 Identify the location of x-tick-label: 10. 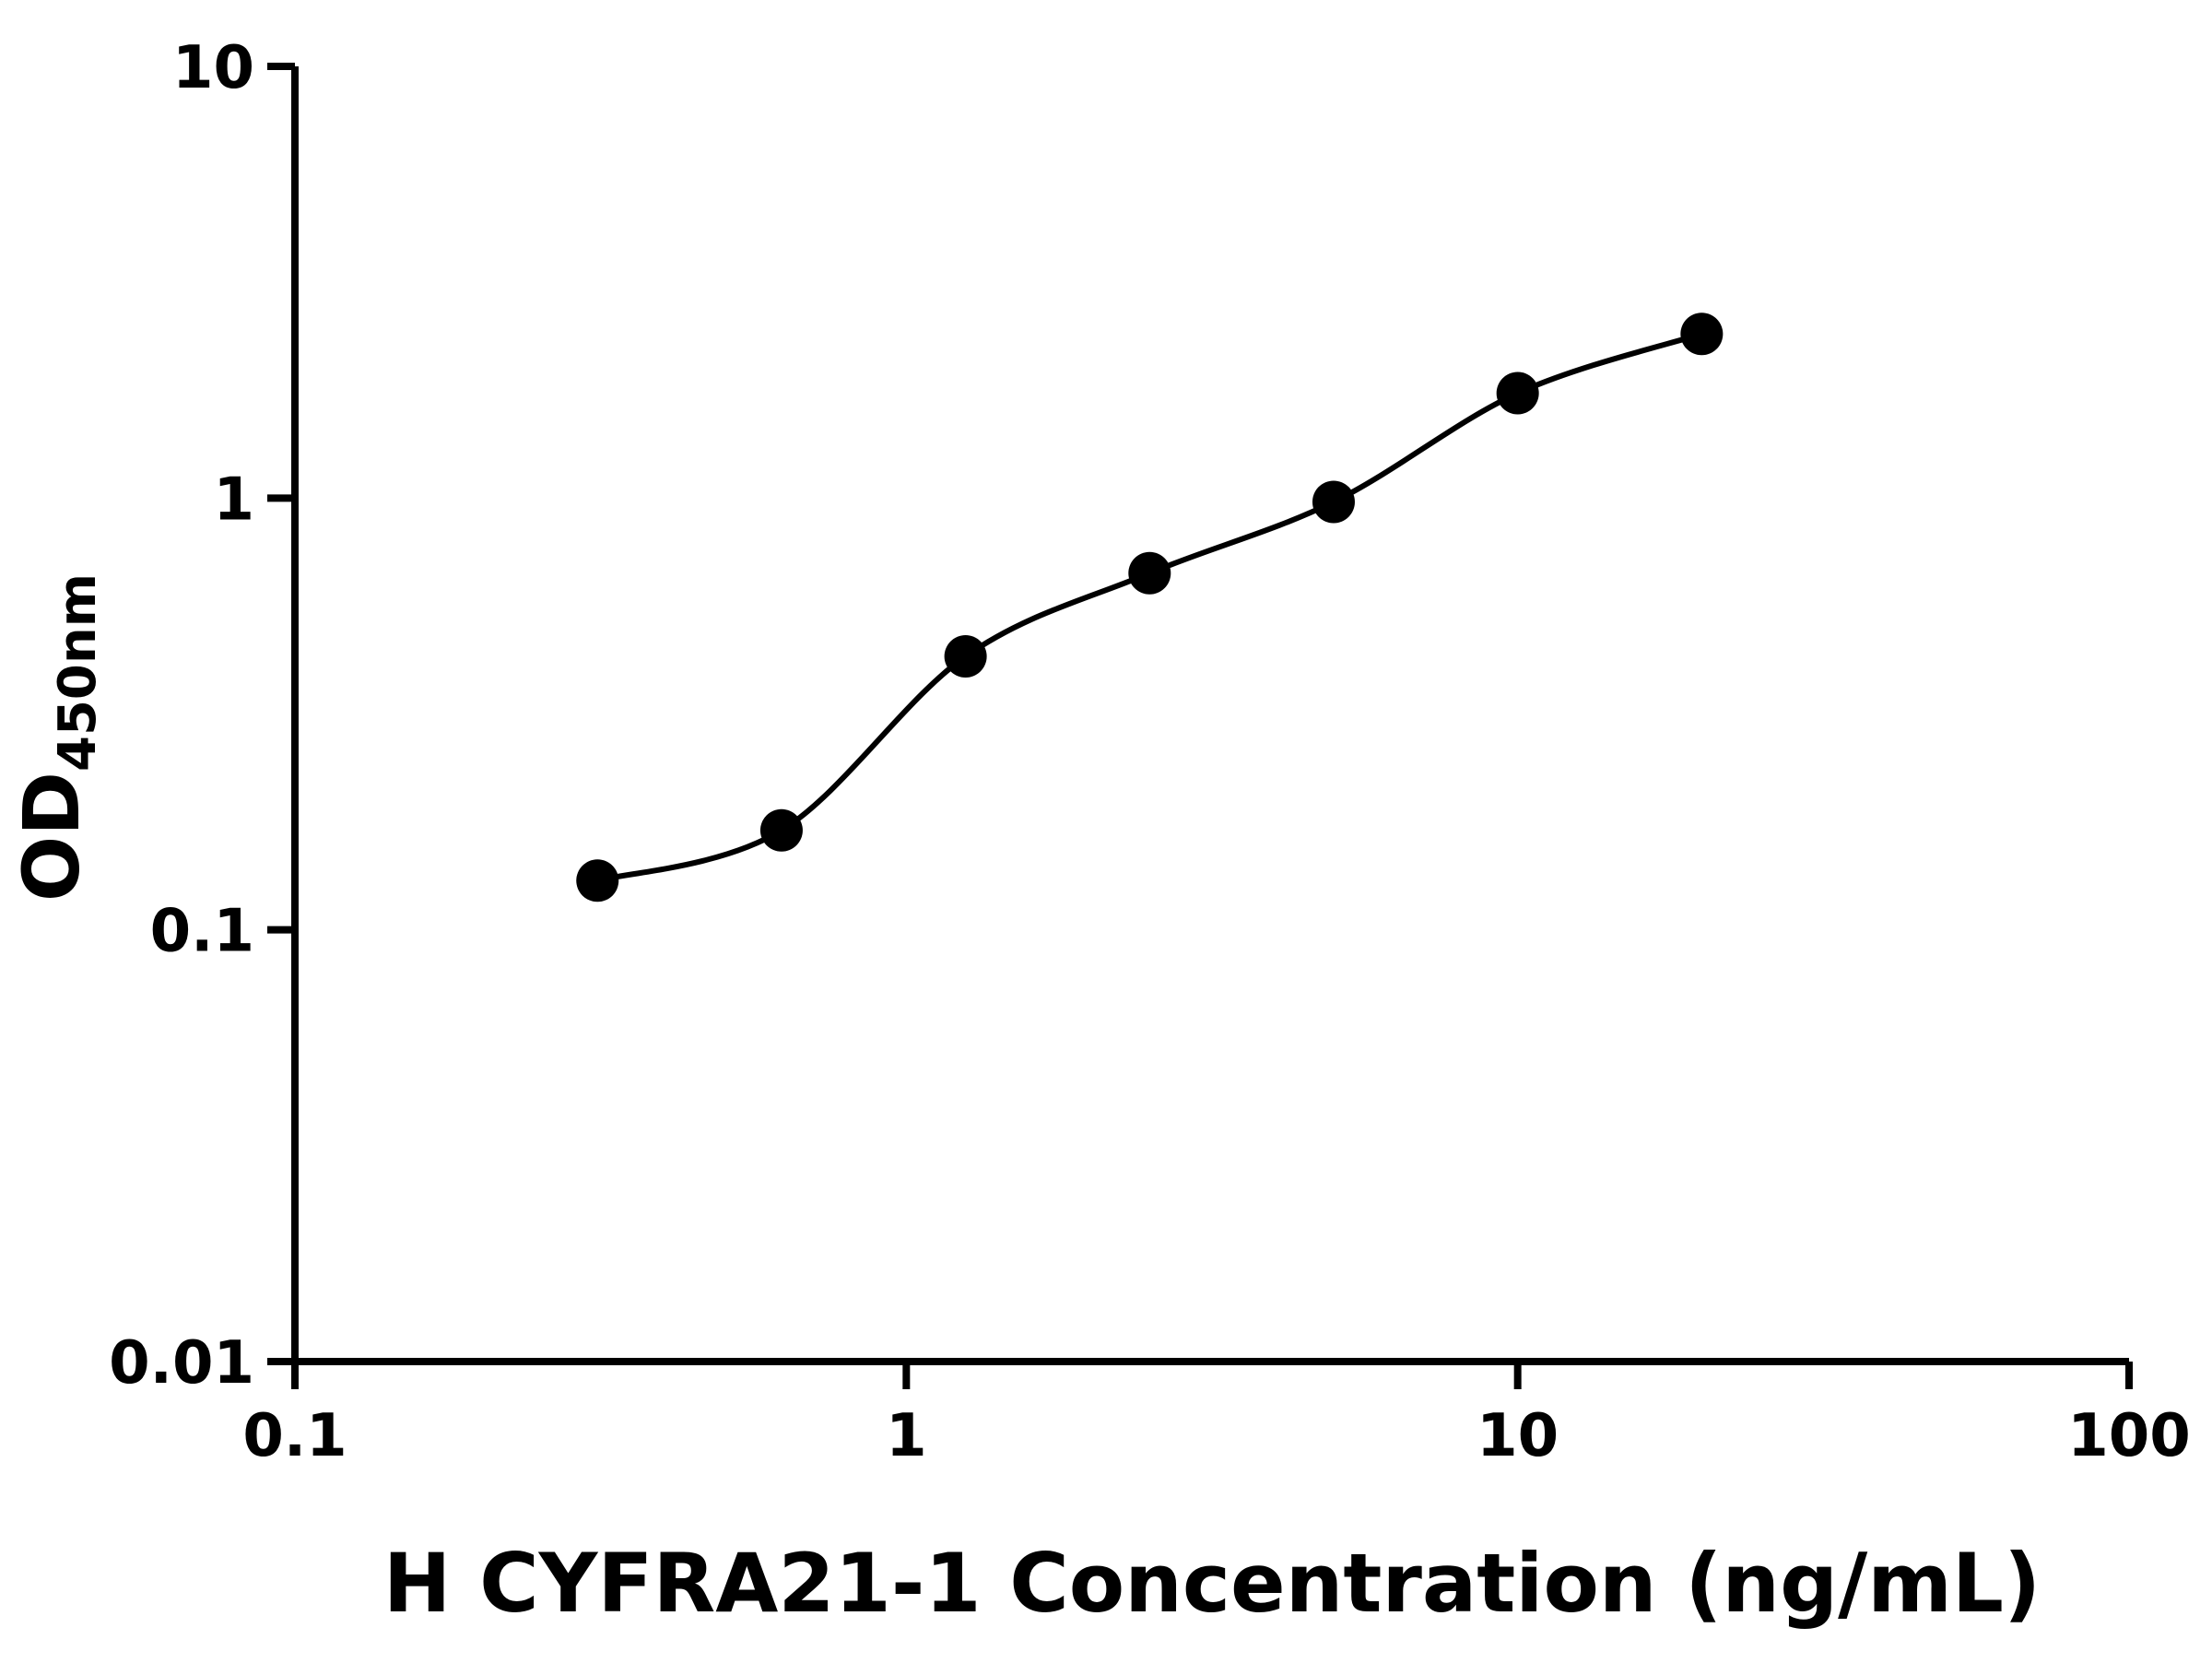
(1518, 1436).